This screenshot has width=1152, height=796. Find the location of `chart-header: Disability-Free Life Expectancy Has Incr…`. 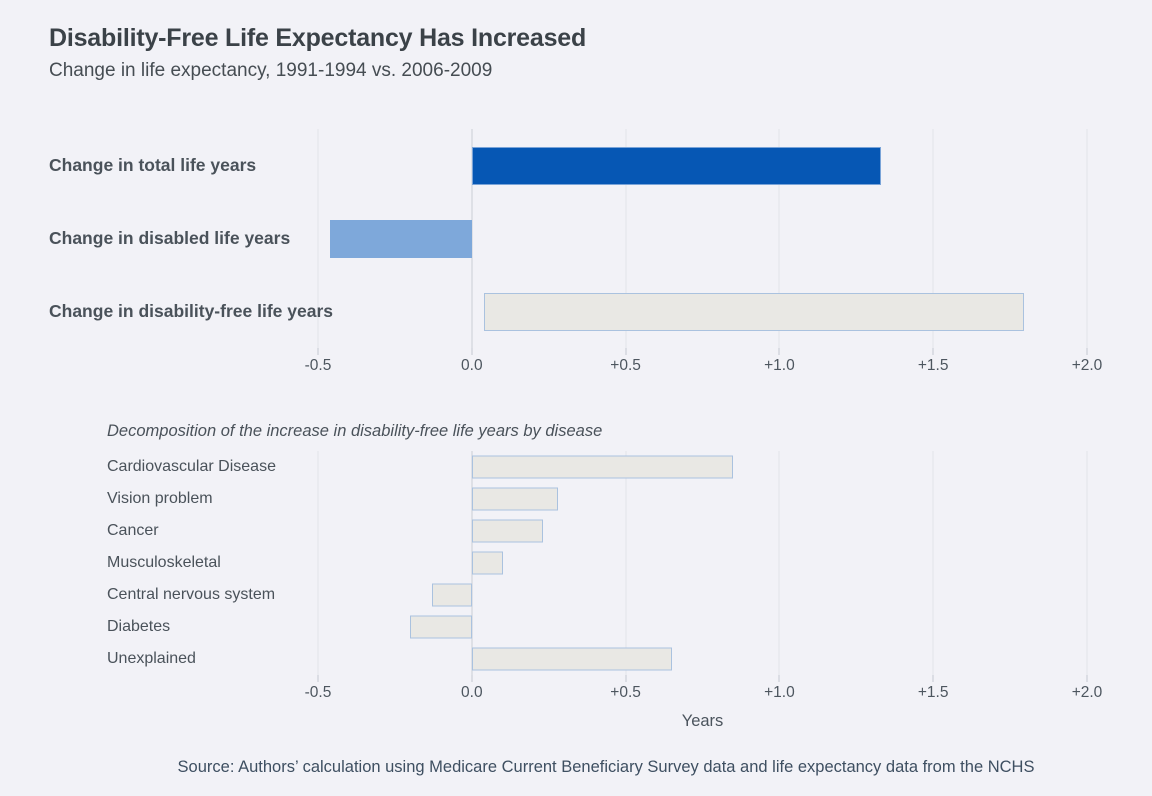

chart-header: Disability-Free Life Expectancy Has Incr… is located at coordinates (576, 41).